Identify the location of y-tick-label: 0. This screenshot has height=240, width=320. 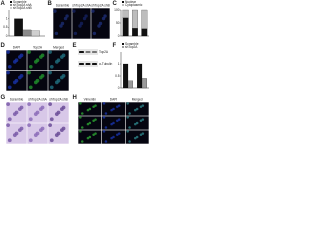
(119, 36).